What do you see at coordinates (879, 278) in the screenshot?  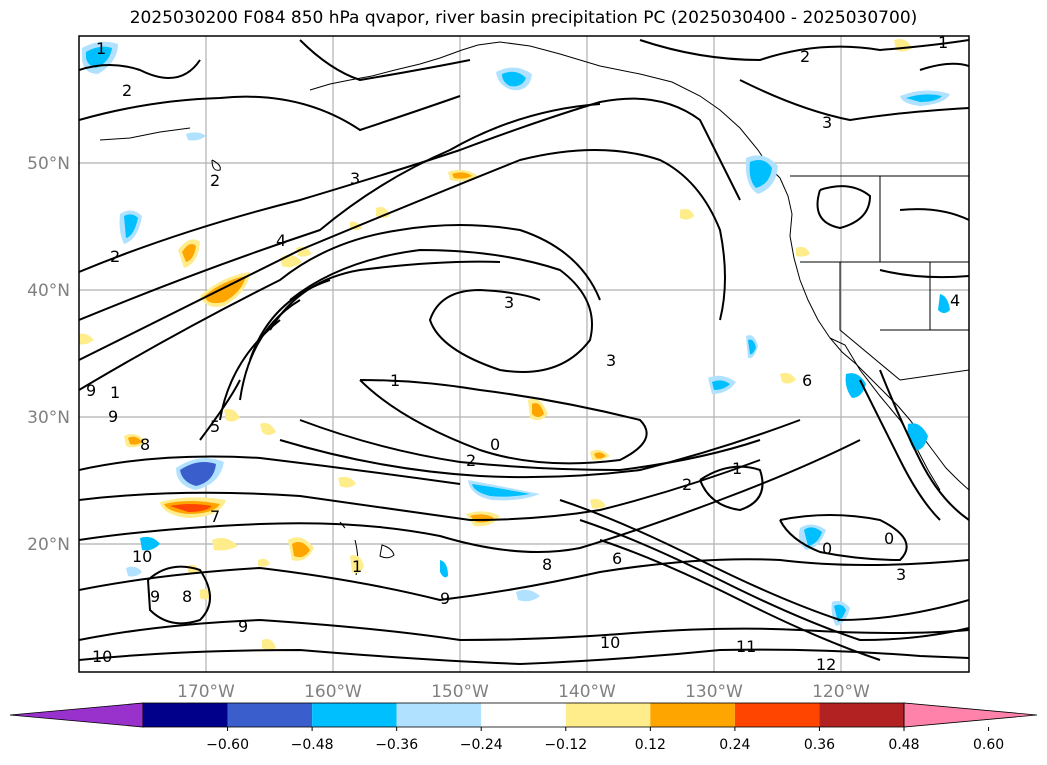 I see `political-borders` at bounding box center [879, 278].